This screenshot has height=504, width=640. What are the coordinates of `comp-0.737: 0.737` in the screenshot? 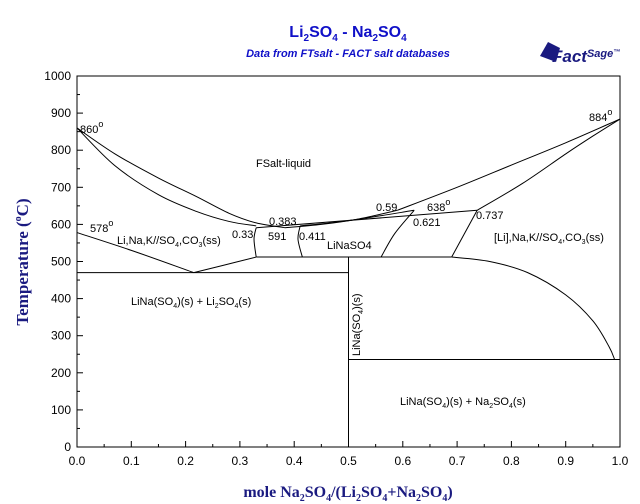 It's located at (490, 216).